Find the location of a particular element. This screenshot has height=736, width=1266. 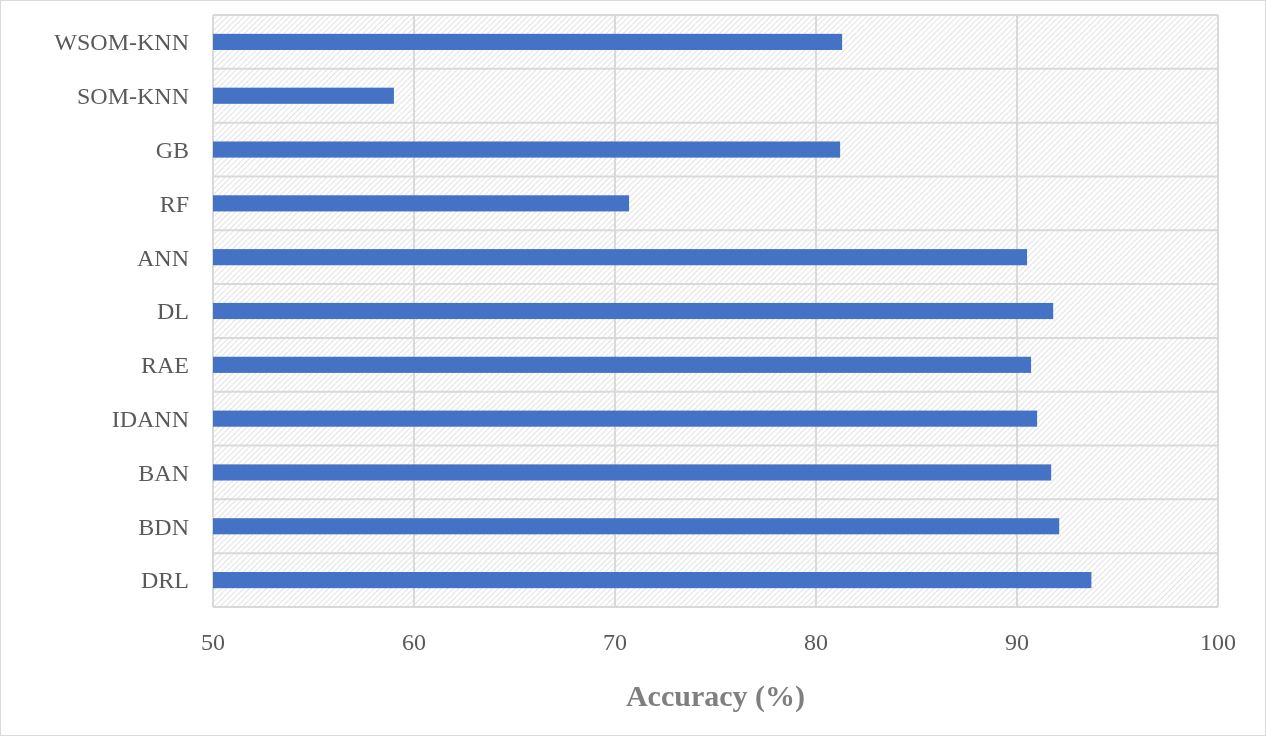

x-tick-label: 90 is located at coordinates (1017, 642).